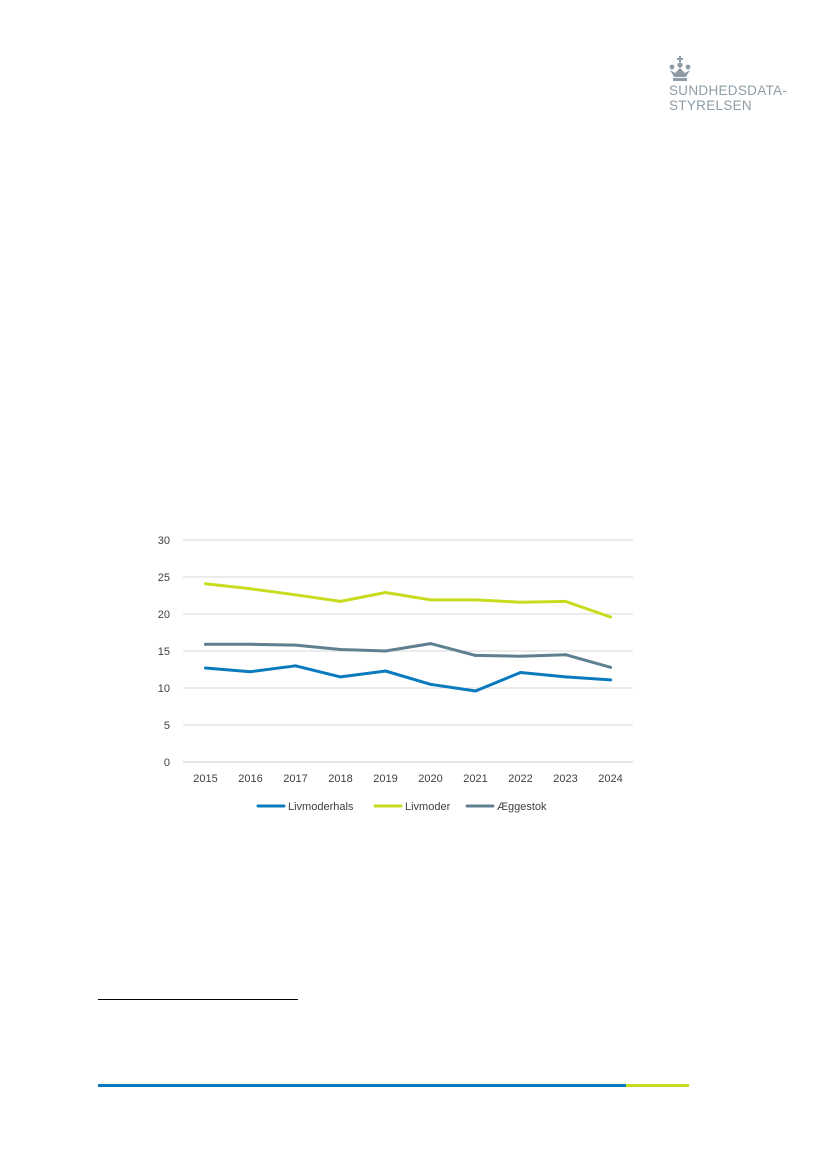 The image size is (827, 1169). What do you see at coordinates (385, 779) in the screenshot?
I see `x-tick-label: 2019` at bounding box center [385, 779].